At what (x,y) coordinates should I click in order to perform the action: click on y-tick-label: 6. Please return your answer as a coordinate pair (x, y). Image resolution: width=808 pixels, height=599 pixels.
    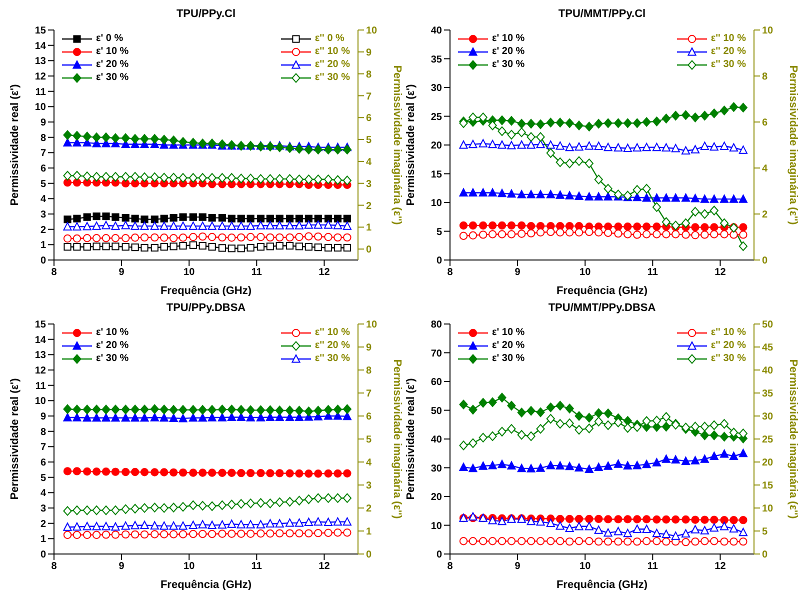
    Looking at the image, I should click on (43, 463).